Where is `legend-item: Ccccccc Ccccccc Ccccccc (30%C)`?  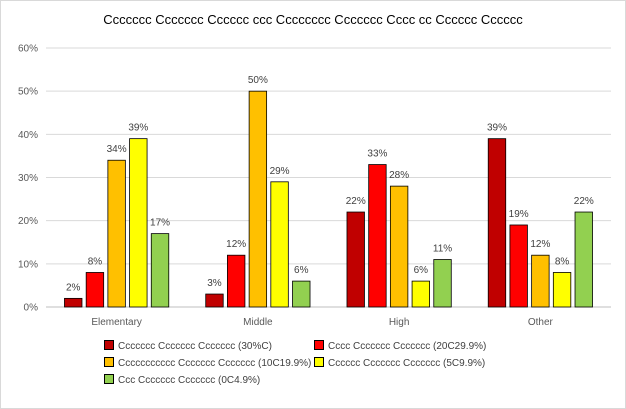
legend-item: Ccccccc Ccccccc Ccccccc (30%C) is located at coordinates (188, 347).